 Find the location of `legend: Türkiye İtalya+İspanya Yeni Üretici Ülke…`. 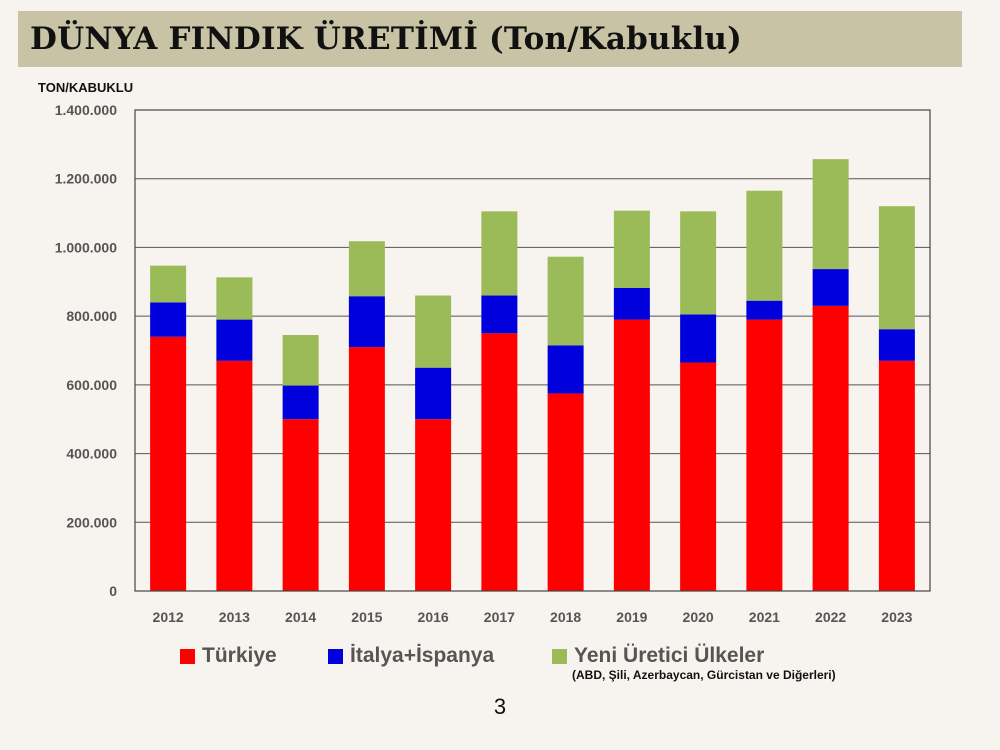

legend: Türkiye İtalya+İspanya Yeni Üretici Ülke… is located at coordinates (540, 659).